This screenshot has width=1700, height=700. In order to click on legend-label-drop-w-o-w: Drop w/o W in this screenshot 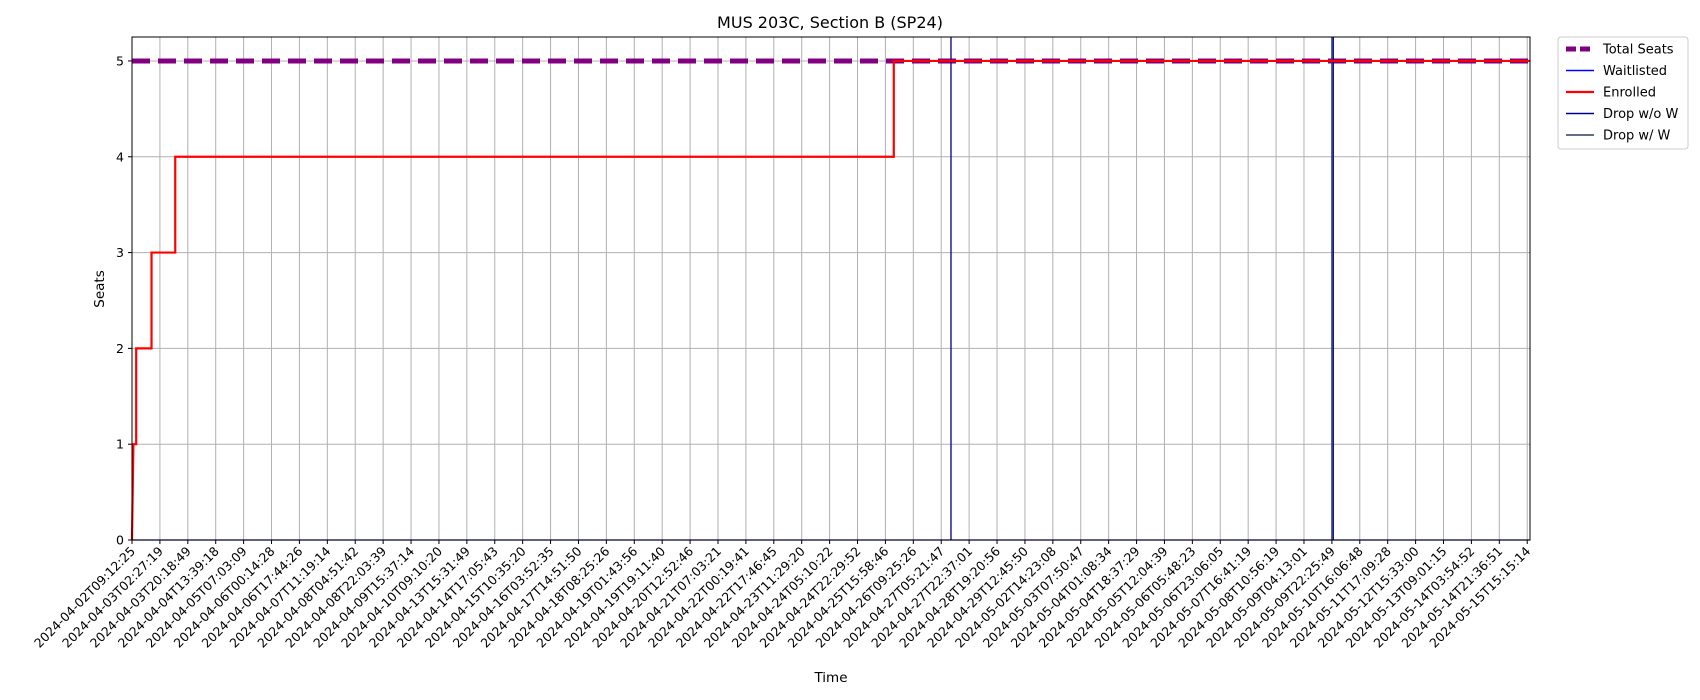, I will do `click(1641, 114)`.